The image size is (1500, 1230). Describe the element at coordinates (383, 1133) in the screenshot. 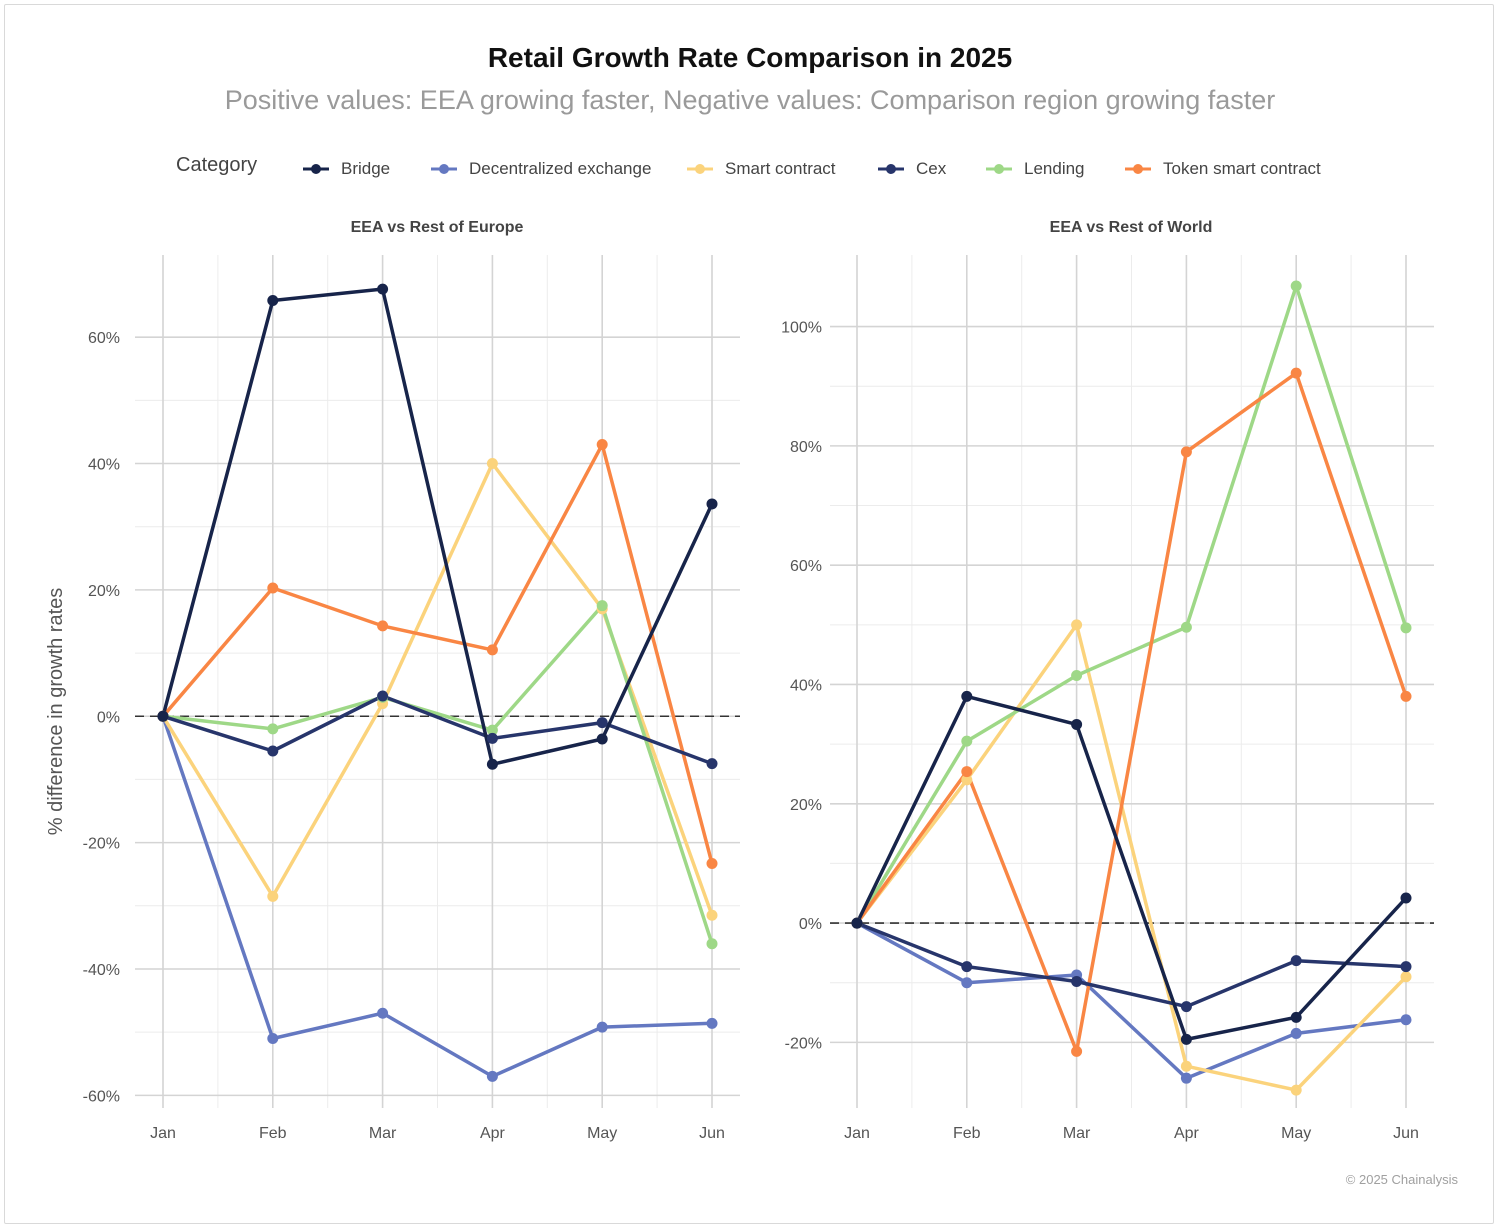

I see `x-tick-label: Mar` at that location.